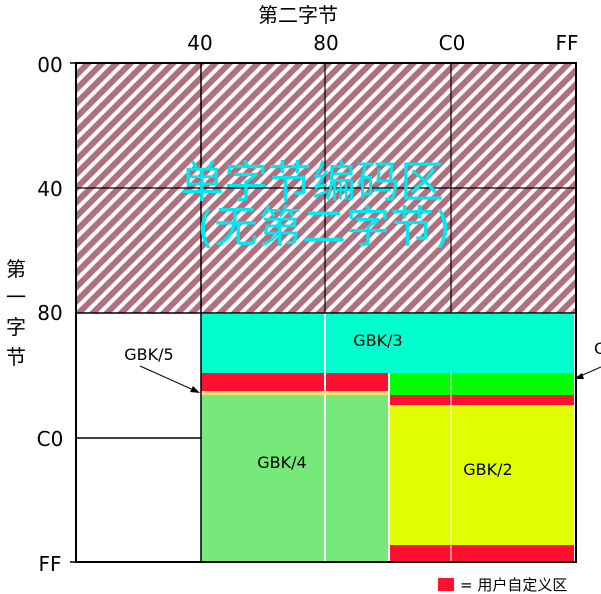 The width and height of the screenshot is (601, 594). Describe the element at coordinates (298, 15) in the screenshot. I see `top-axis-title: 第二字节` at that location.